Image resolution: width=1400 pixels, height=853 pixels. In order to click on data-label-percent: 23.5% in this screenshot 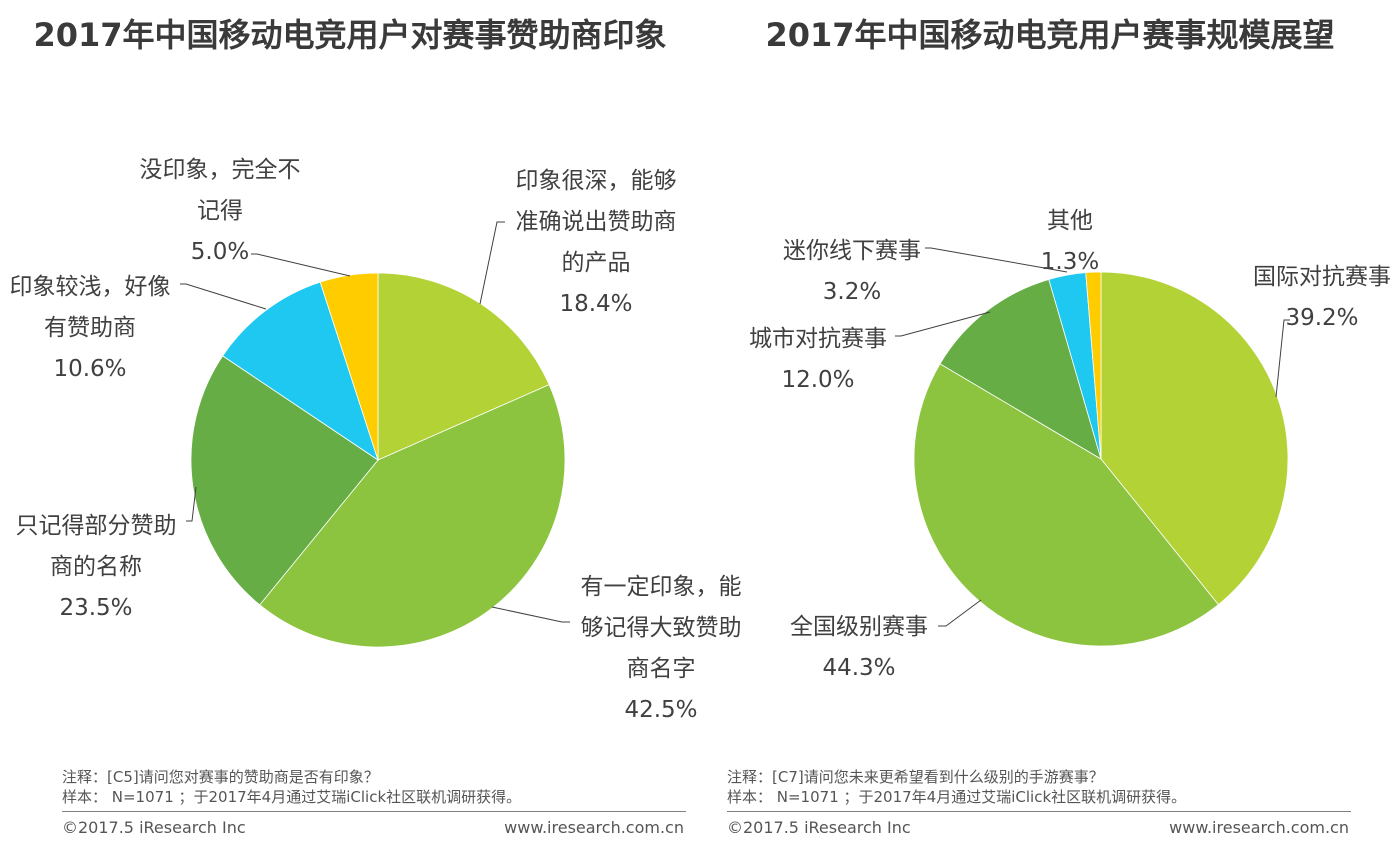, I will do `click(95, 608)`.